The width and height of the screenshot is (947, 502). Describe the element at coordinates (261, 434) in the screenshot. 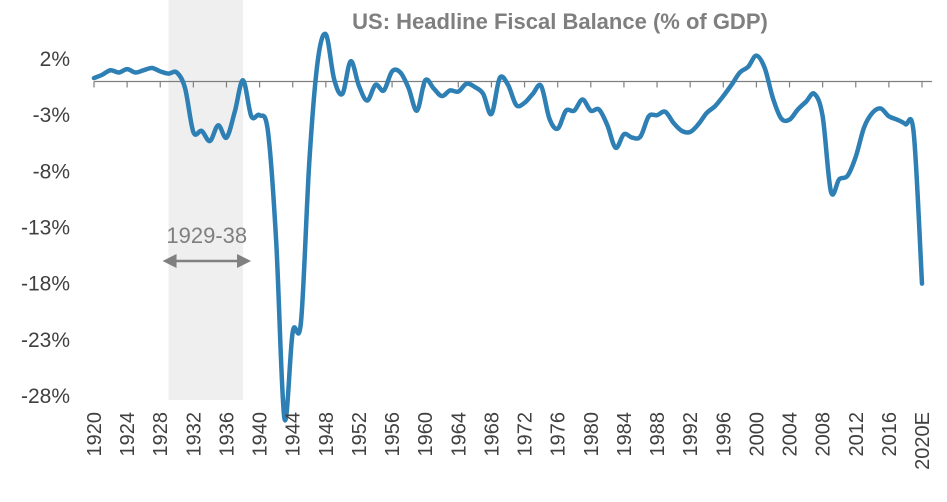

I see `x-tick-label: 1940` at that location.